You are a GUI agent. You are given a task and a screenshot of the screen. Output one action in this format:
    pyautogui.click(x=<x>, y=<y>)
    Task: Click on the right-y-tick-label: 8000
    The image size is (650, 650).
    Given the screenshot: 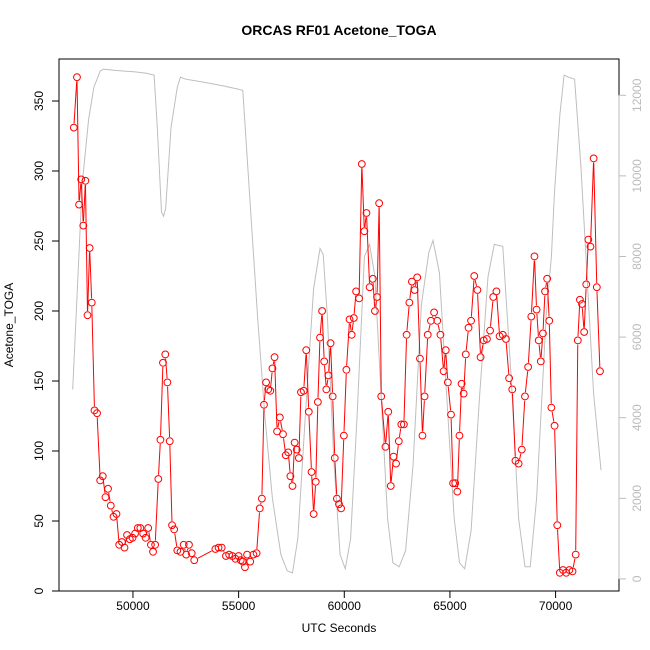 What is the action you would take?
    pyautogui.click(x=637, y=256)
    